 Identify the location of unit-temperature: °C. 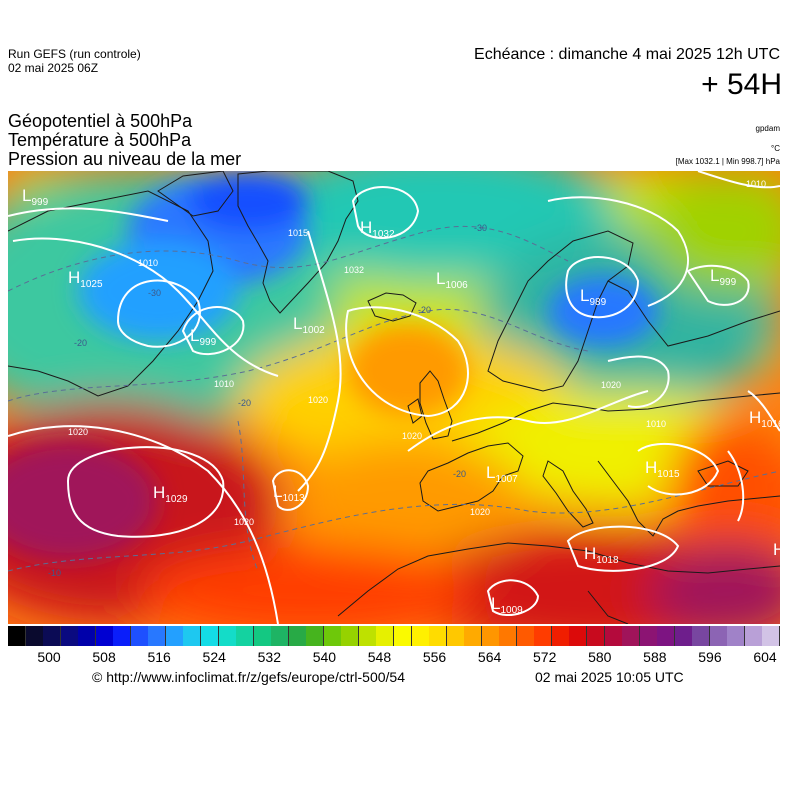
(775, 148).